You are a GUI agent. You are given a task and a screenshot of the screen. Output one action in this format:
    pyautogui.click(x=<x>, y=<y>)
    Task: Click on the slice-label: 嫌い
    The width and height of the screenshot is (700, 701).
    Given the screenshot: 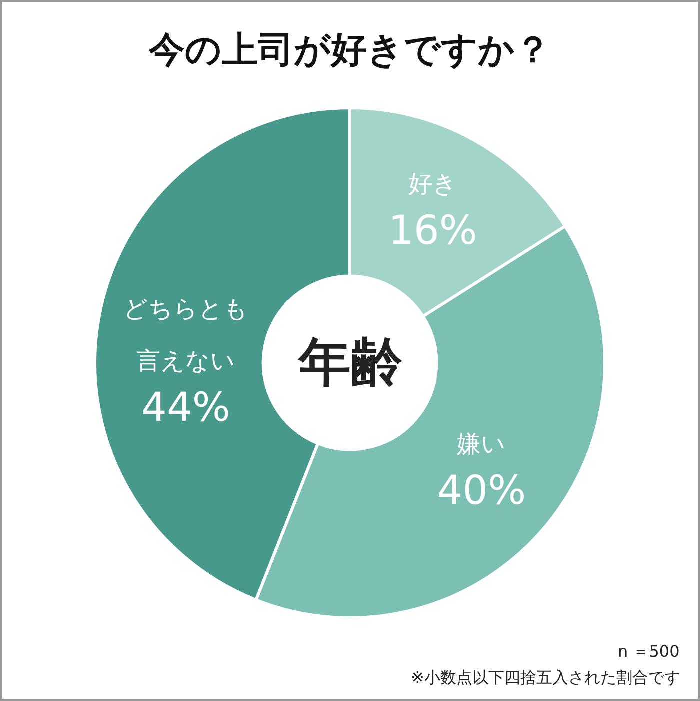 What is the action you would take?
    pyautogui.click(x=481, y=444)
    